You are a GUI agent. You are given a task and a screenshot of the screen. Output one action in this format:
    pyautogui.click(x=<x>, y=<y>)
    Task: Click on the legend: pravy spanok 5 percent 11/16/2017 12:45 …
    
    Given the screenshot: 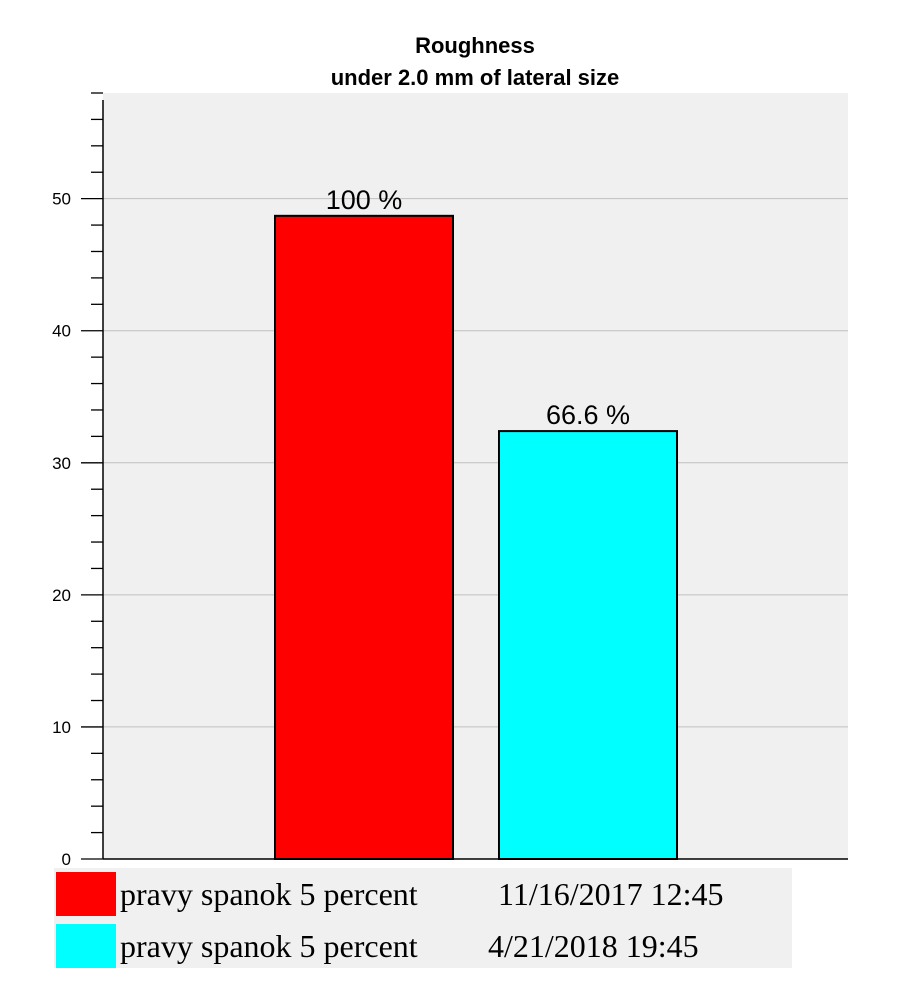 What is the action you would take?
    pyautogui.click(x=423, y=918)
    